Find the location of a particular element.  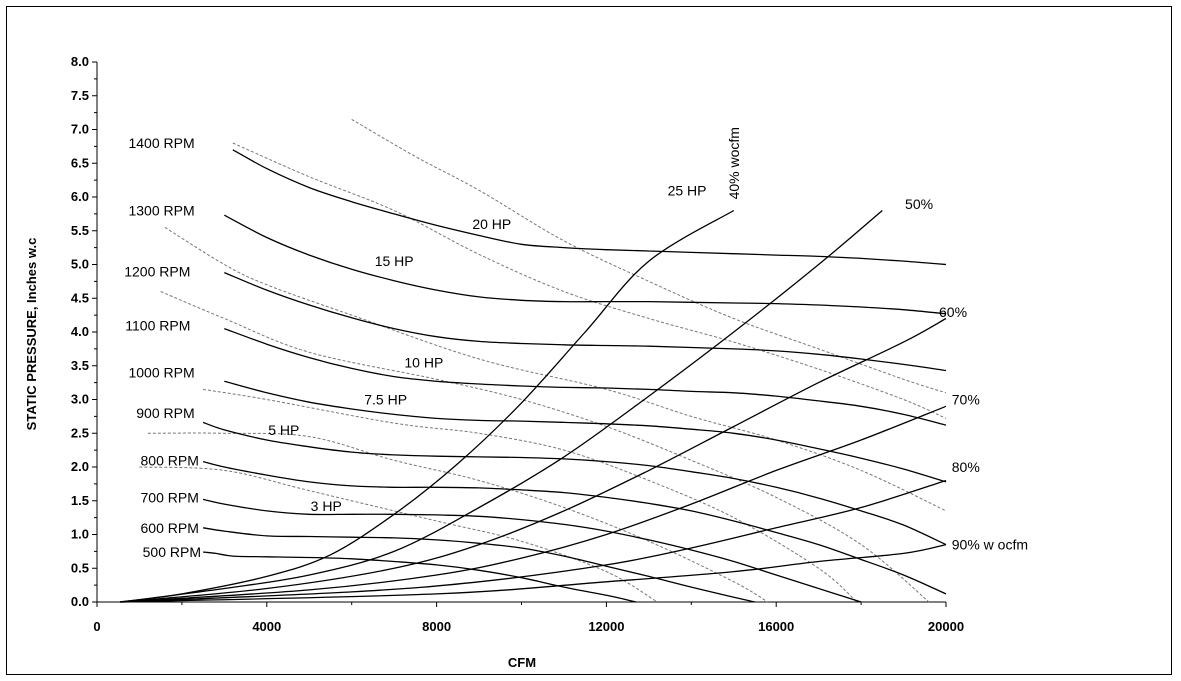

rpm-curve-1000-rpm is located at coordinates (585, 431).